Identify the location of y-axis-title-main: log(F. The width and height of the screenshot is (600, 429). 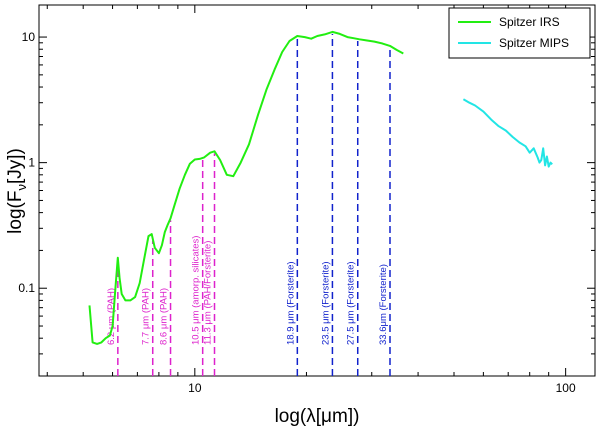
(15, 212).